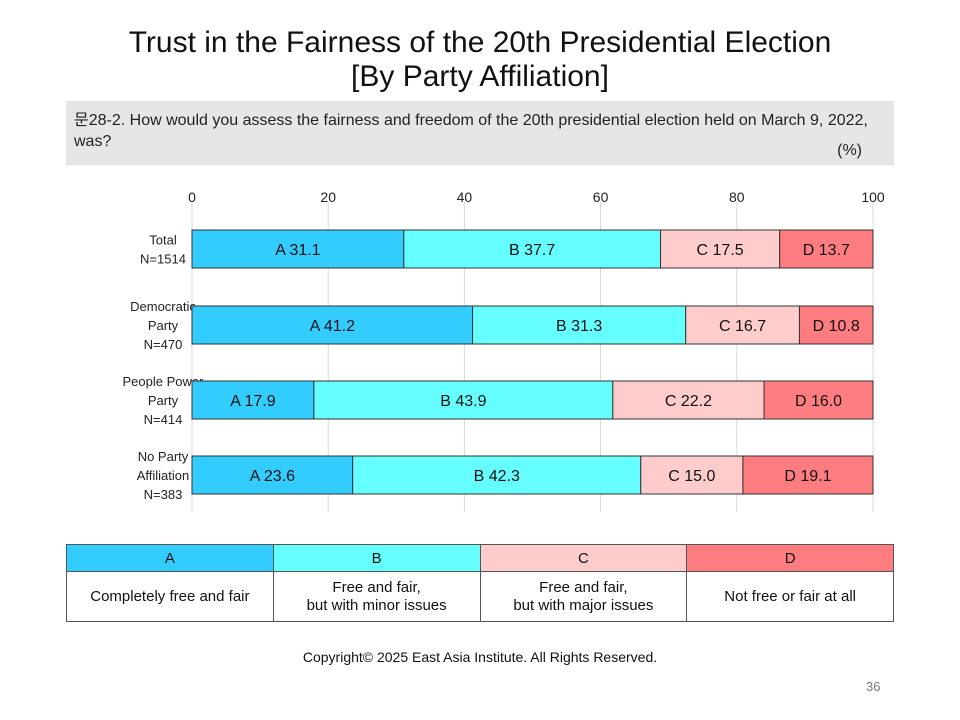 The height and width of the screenshot is (720, 960). What do you see at coordinates (376, 558) in the screenshot?
I see `legend-key-b: B` at bounding box center [376, 558].